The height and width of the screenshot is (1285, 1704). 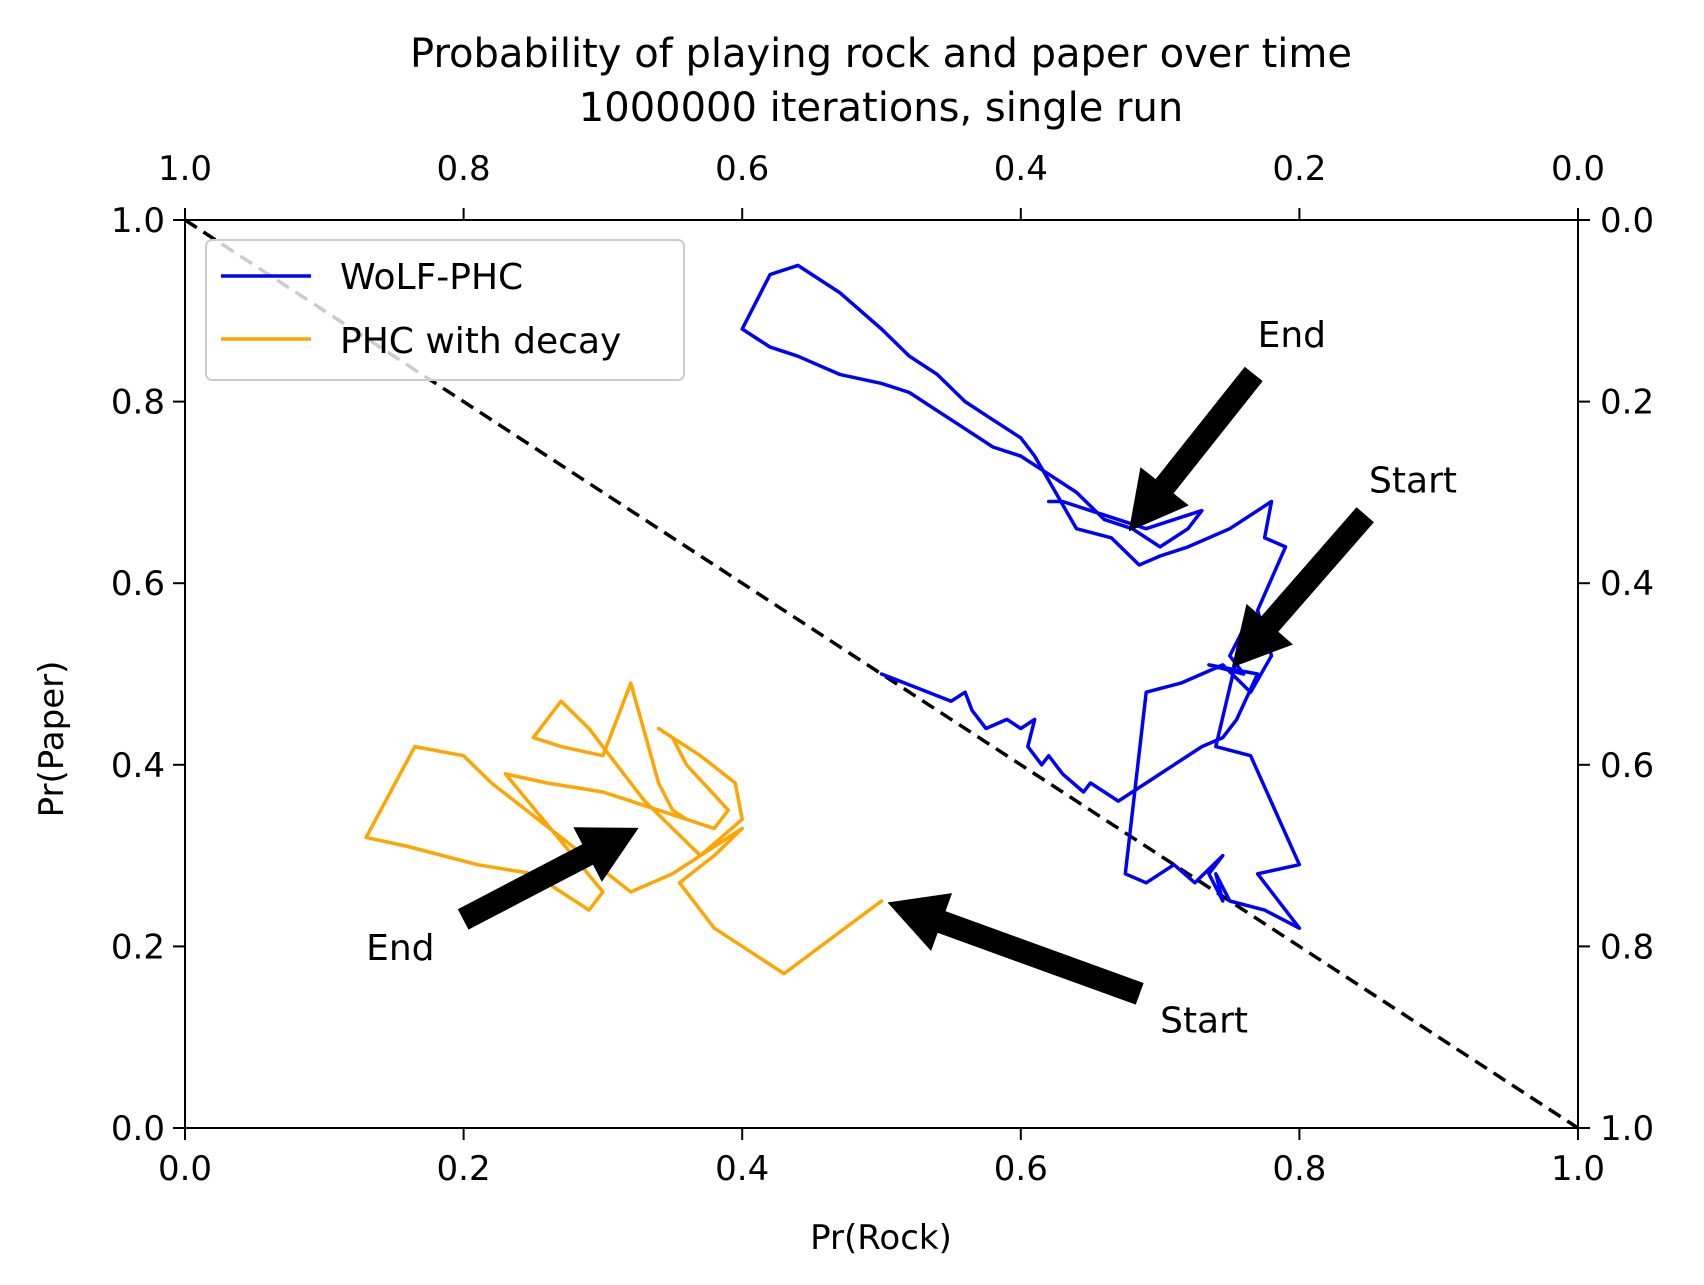 What do you see at coordinates (138, 403) in the screenshot?
I see `y-tick-label-left-4: 0.8` at bounding box center [138, 403].